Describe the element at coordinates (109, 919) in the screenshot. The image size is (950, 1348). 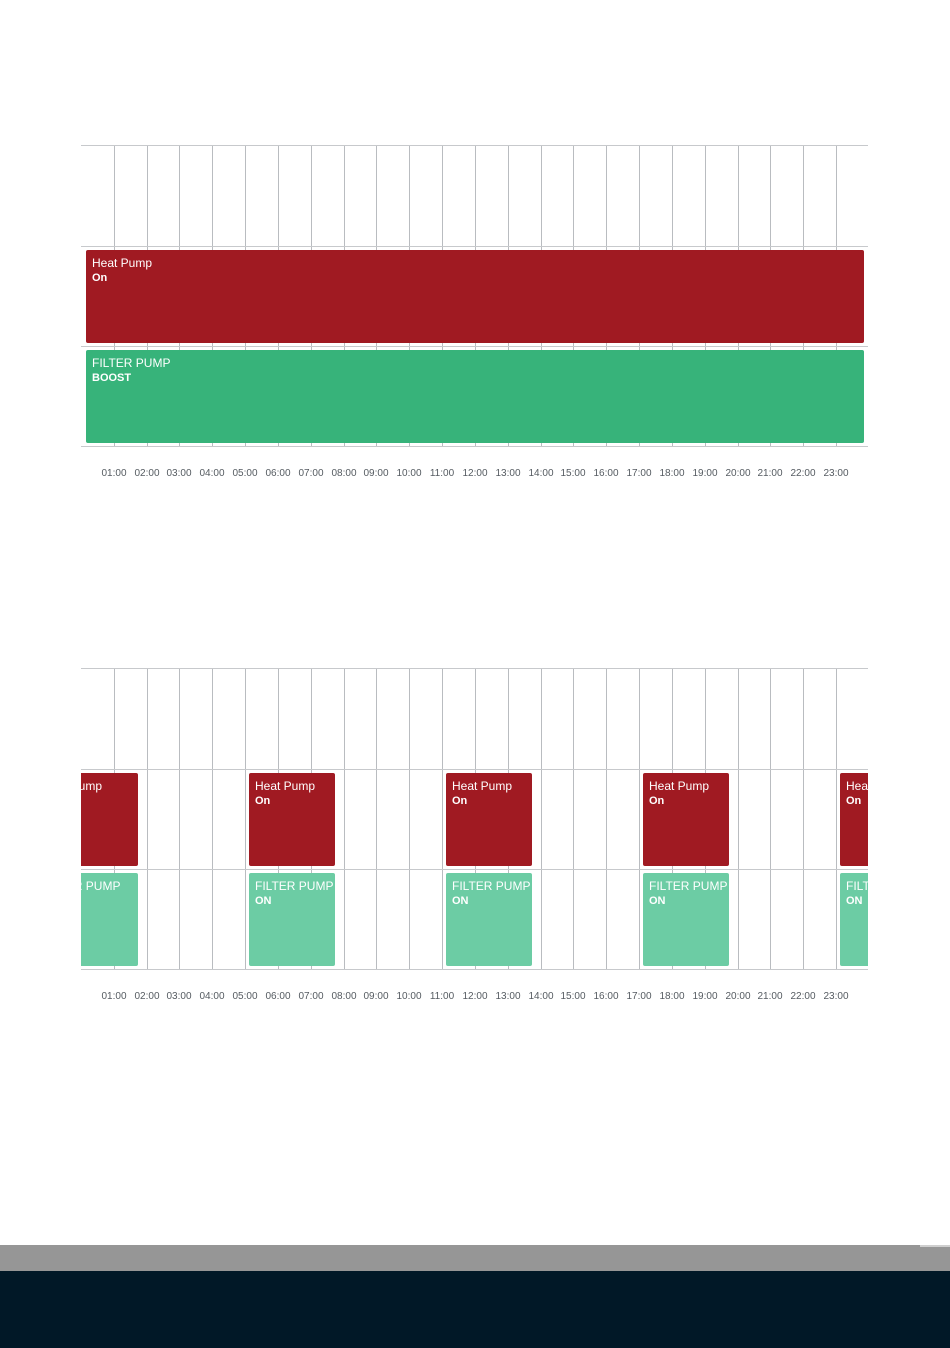
I see `filter-pump-block: FILTER PUMP` at that location.